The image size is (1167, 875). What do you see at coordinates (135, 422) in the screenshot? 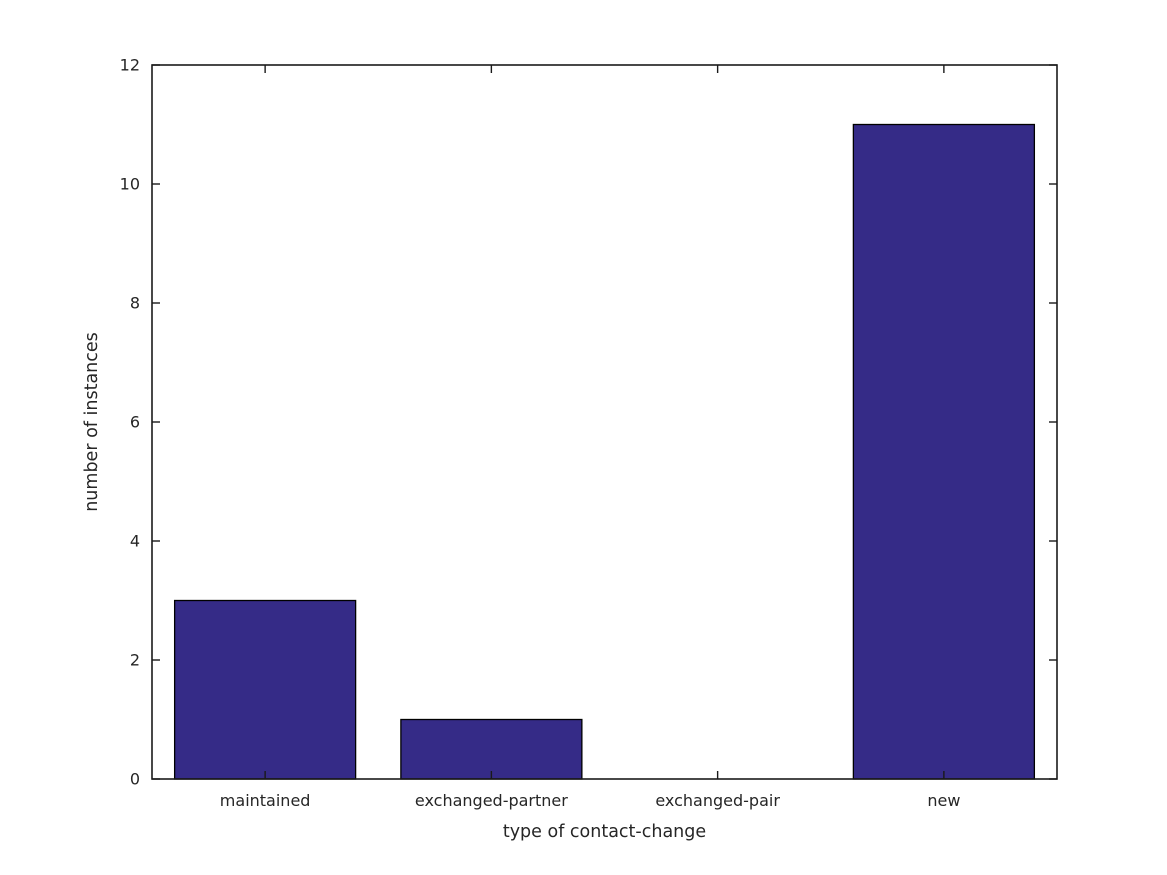
I see `y-tick-label: 6` at bounding box center [135, 422].